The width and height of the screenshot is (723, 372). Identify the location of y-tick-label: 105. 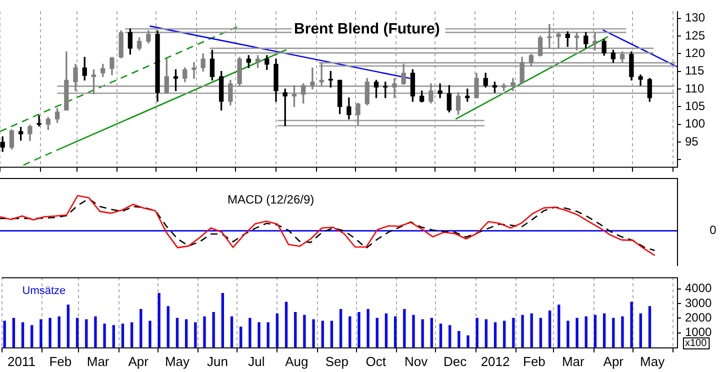
(695, 105).